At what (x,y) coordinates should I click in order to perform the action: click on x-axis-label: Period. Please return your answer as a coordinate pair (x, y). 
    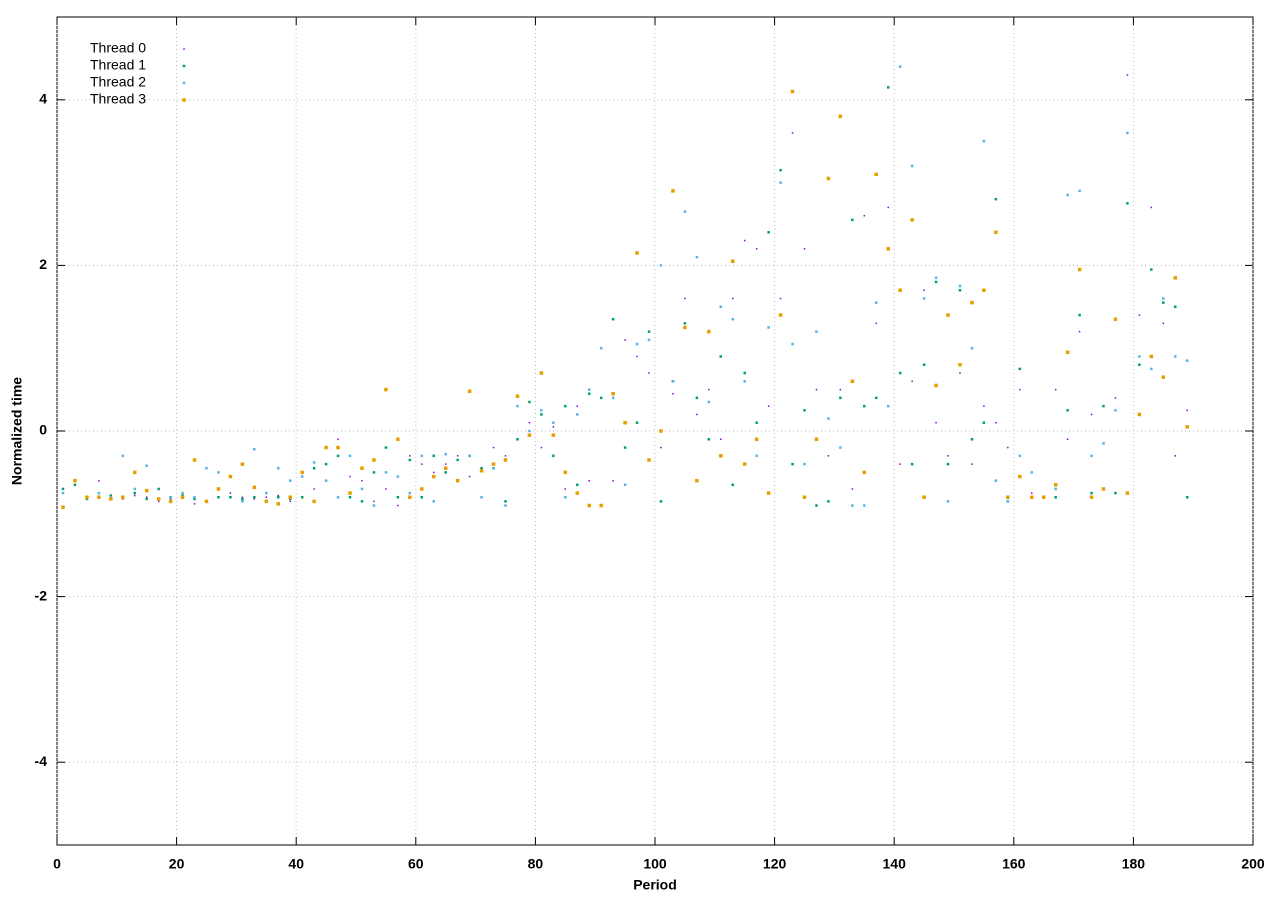
    Looking at the image, I should click on (655, 885).